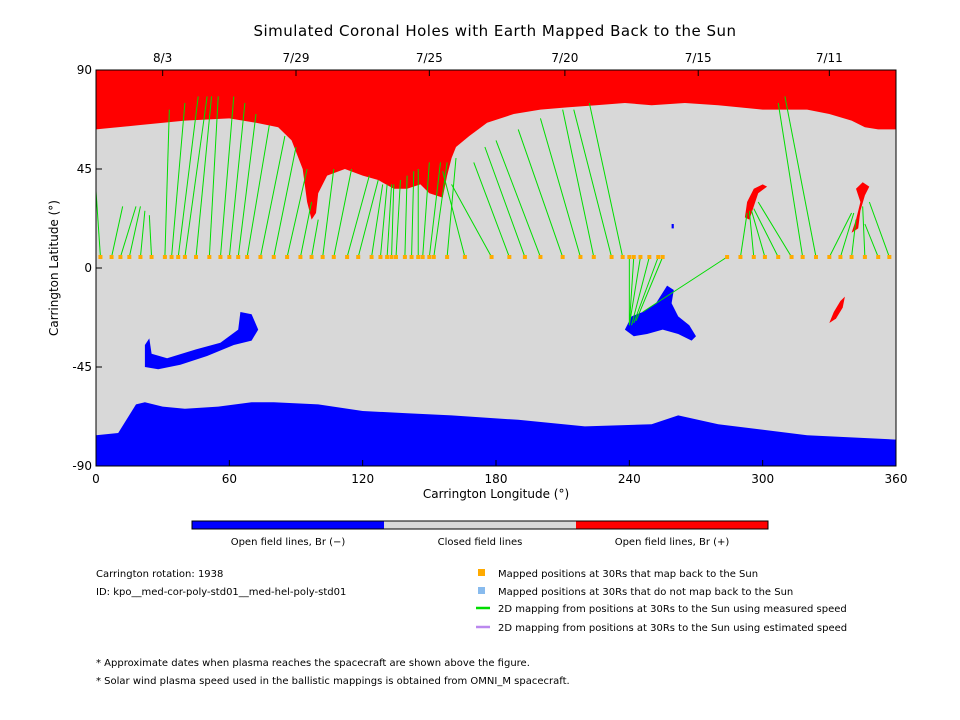 The image size is (960, 720). What do you see at coordinates (480, 525) in the screenshot?
I see `colorbar-frame` at bounding box center [480, 525].